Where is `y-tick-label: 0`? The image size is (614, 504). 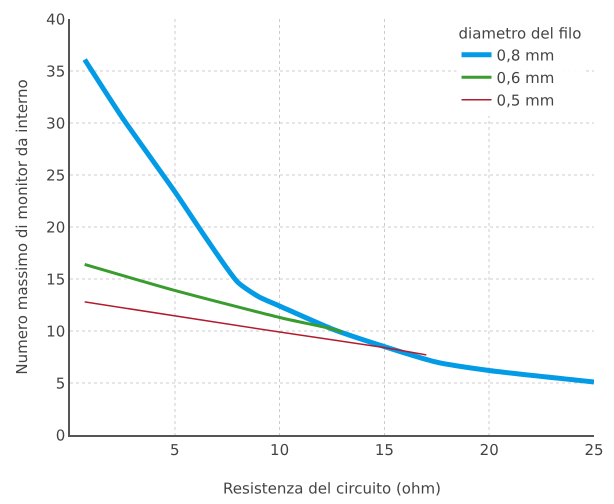 y-tick-label: 0 is located at coordinates (61, 435).